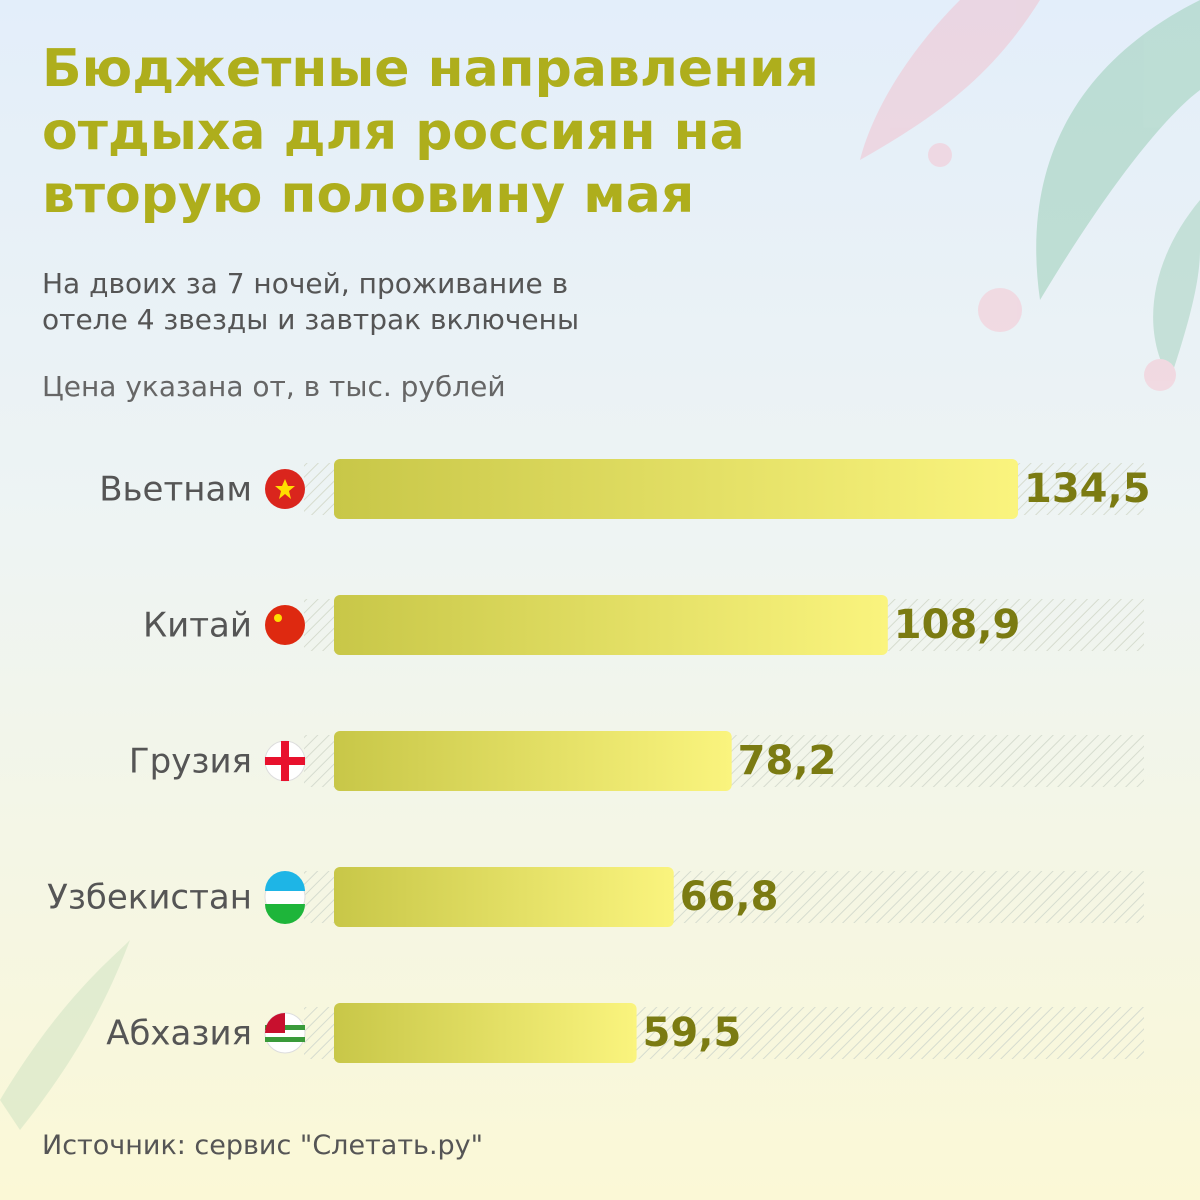 This screenshot has width=1200, height=1200. I want to click on value-label: 59,5, so click(692, 1033).